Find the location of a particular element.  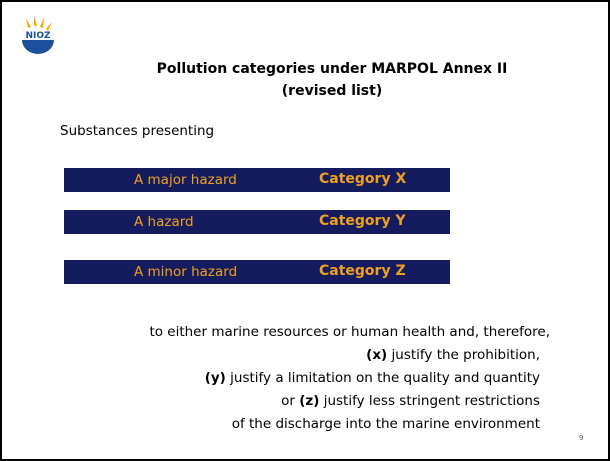

category: Category Z is located at coordinates (362, 271).